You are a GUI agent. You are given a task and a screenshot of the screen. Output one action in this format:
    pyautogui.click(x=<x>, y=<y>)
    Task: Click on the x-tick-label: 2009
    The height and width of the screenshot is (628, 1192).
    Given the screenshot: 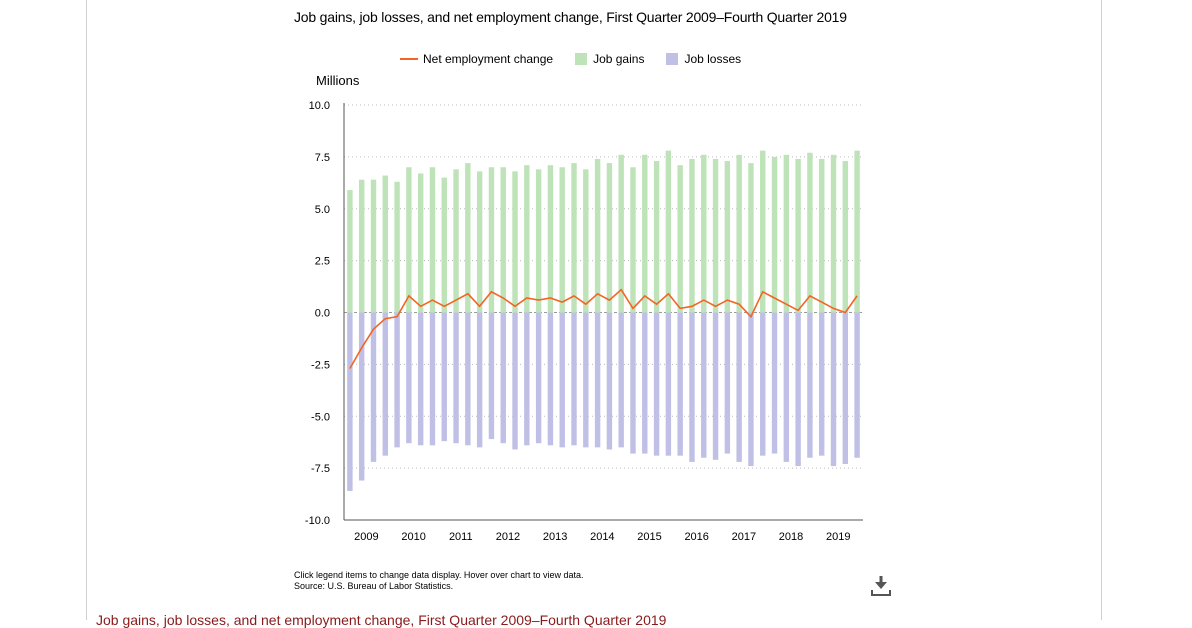 What is the action you would take?
    pyautogui.click(x=366, y=537)
    